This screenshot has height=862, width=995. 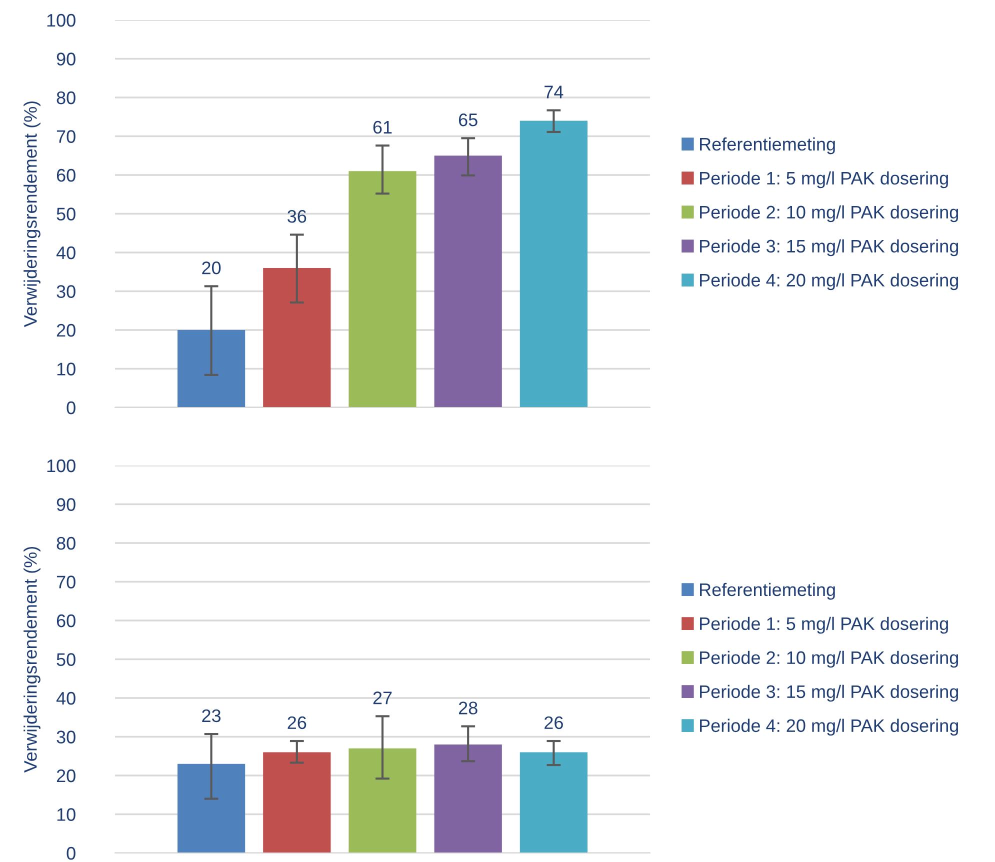 What do you see at coordinates (468, 120) in the screenshot?
I see `data-label: 65` at bounding box center [468, 120].